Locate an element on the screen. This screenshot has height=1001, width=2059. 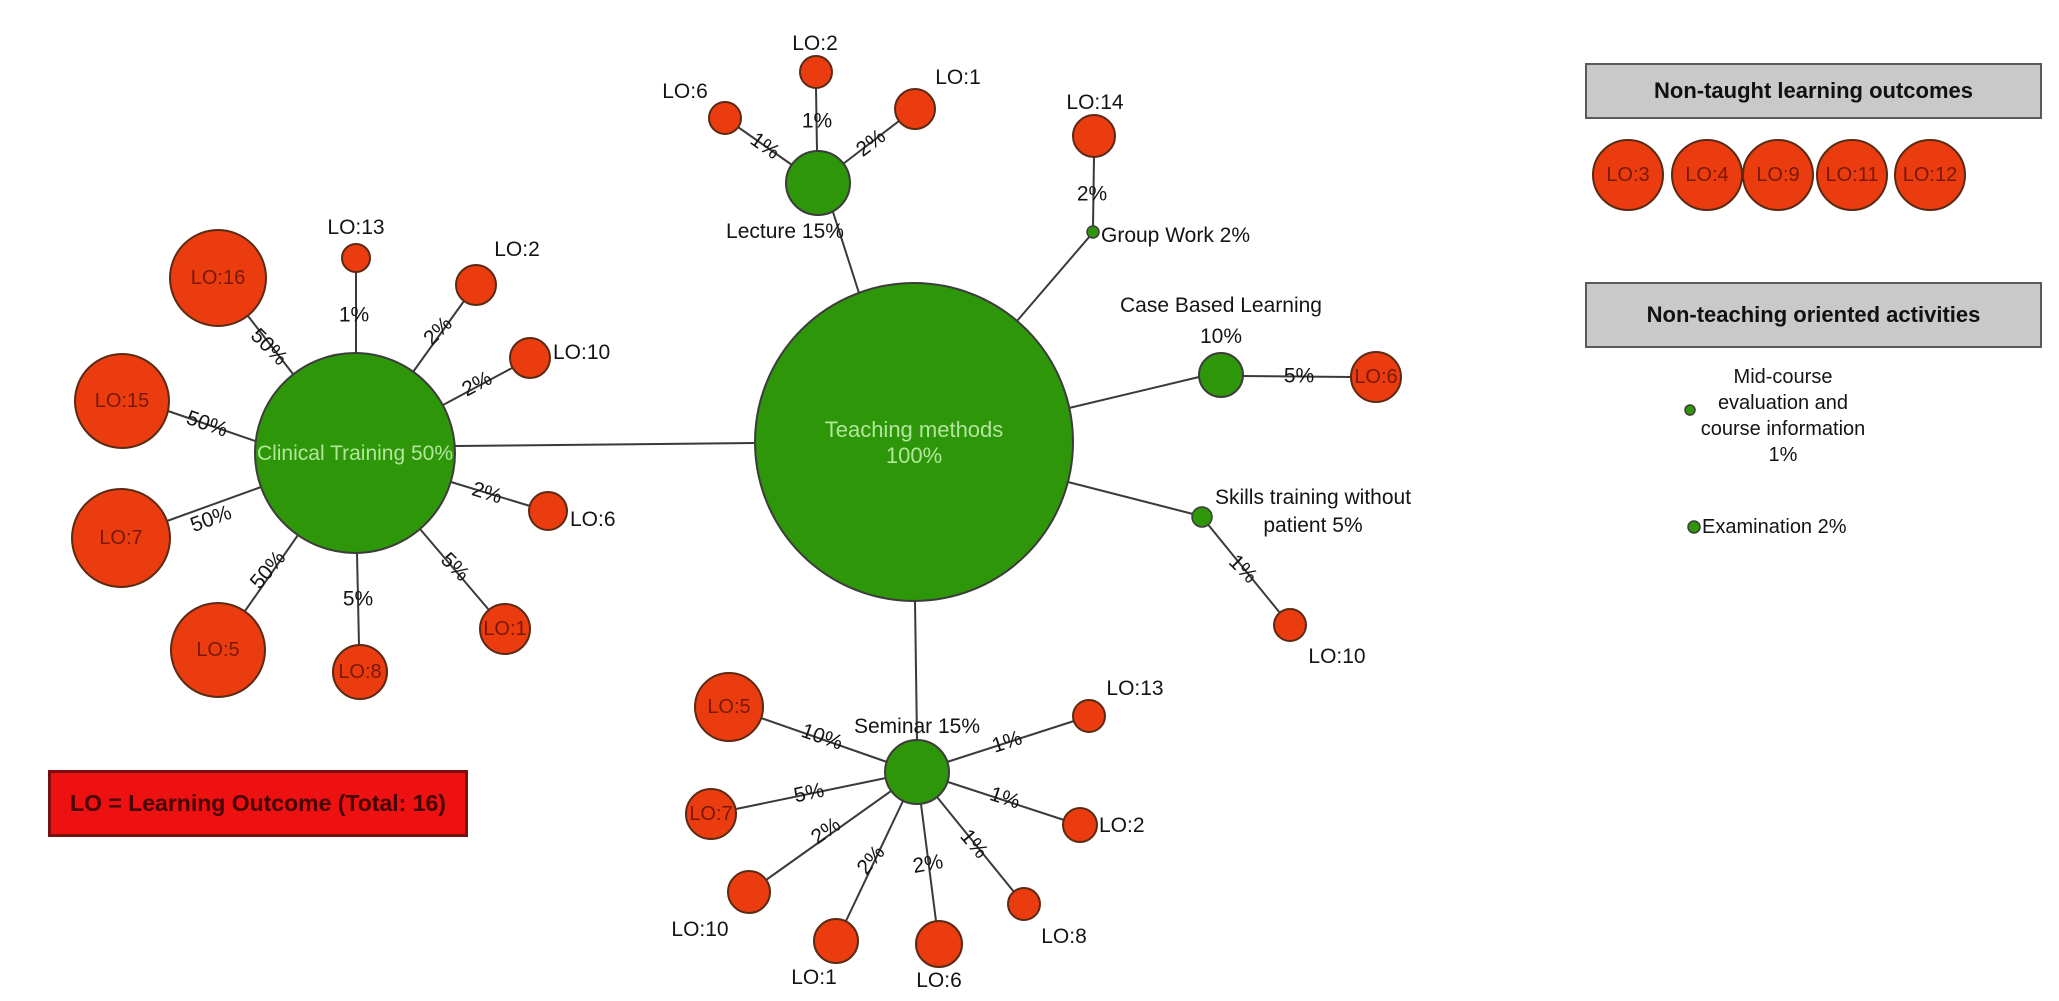
node-seminar-lo6 is located at coordinates (939, 944).